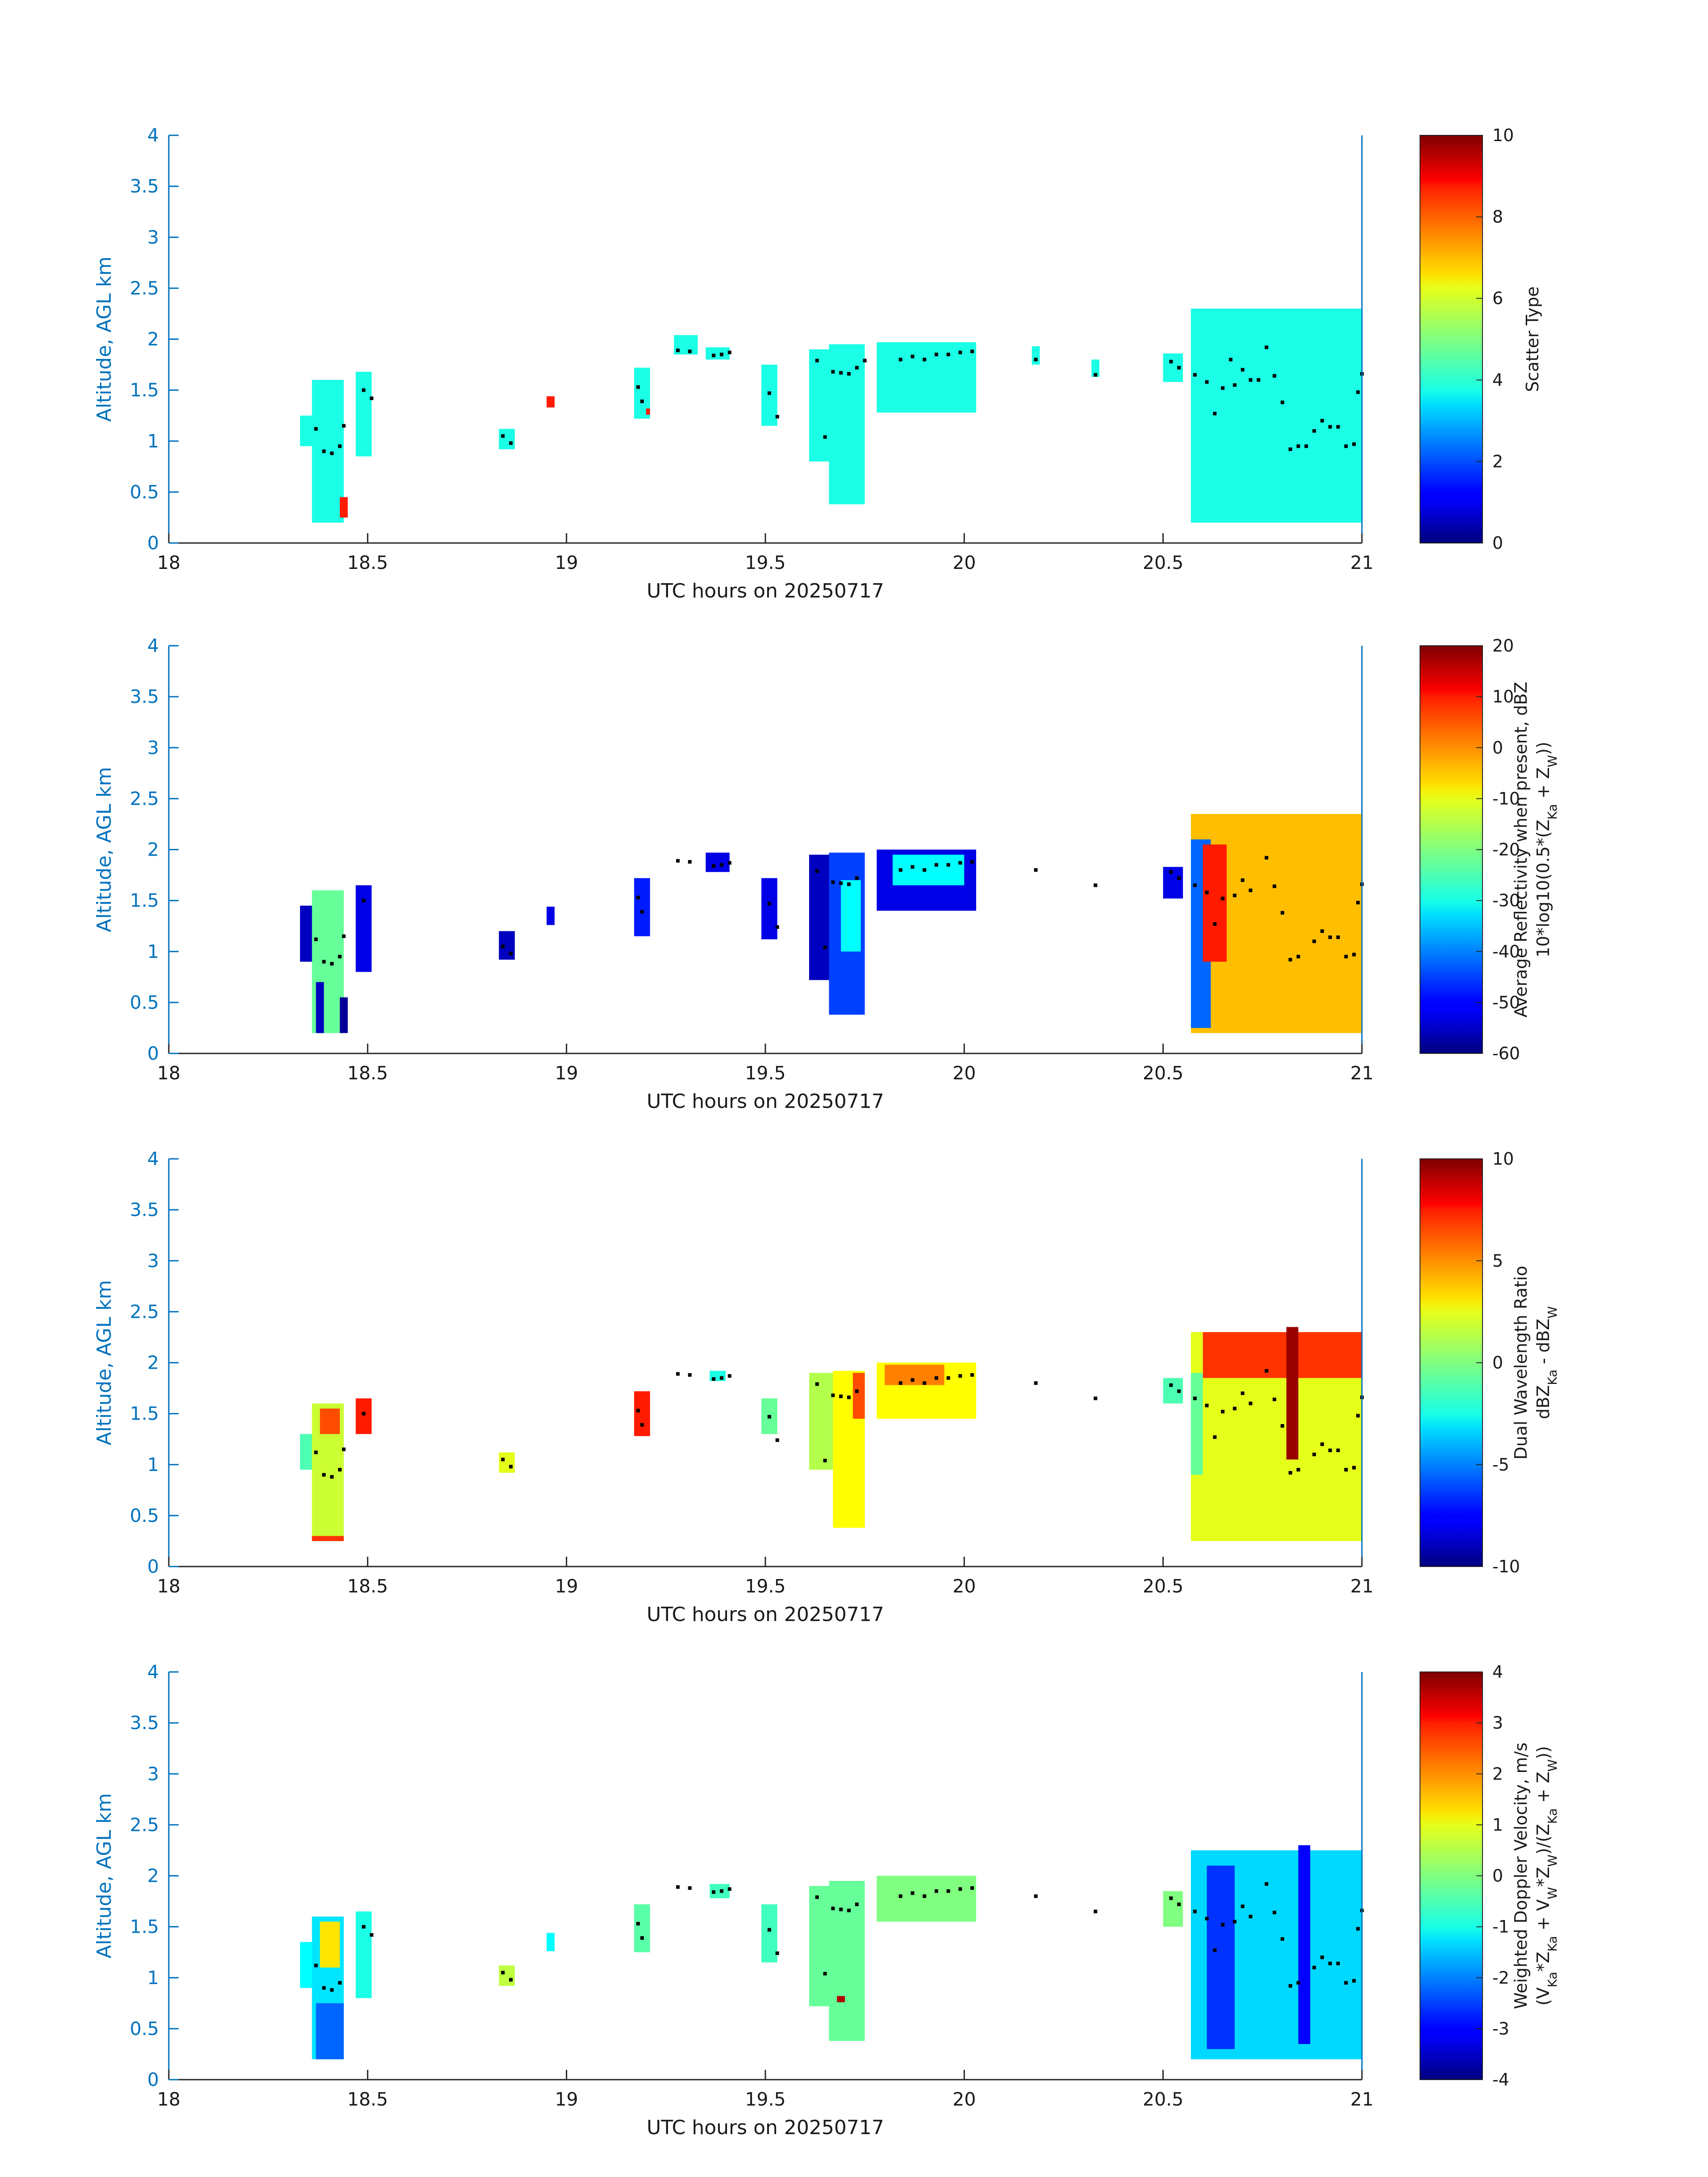  I want to click on y-tick-label: 2, so click(153, 850).